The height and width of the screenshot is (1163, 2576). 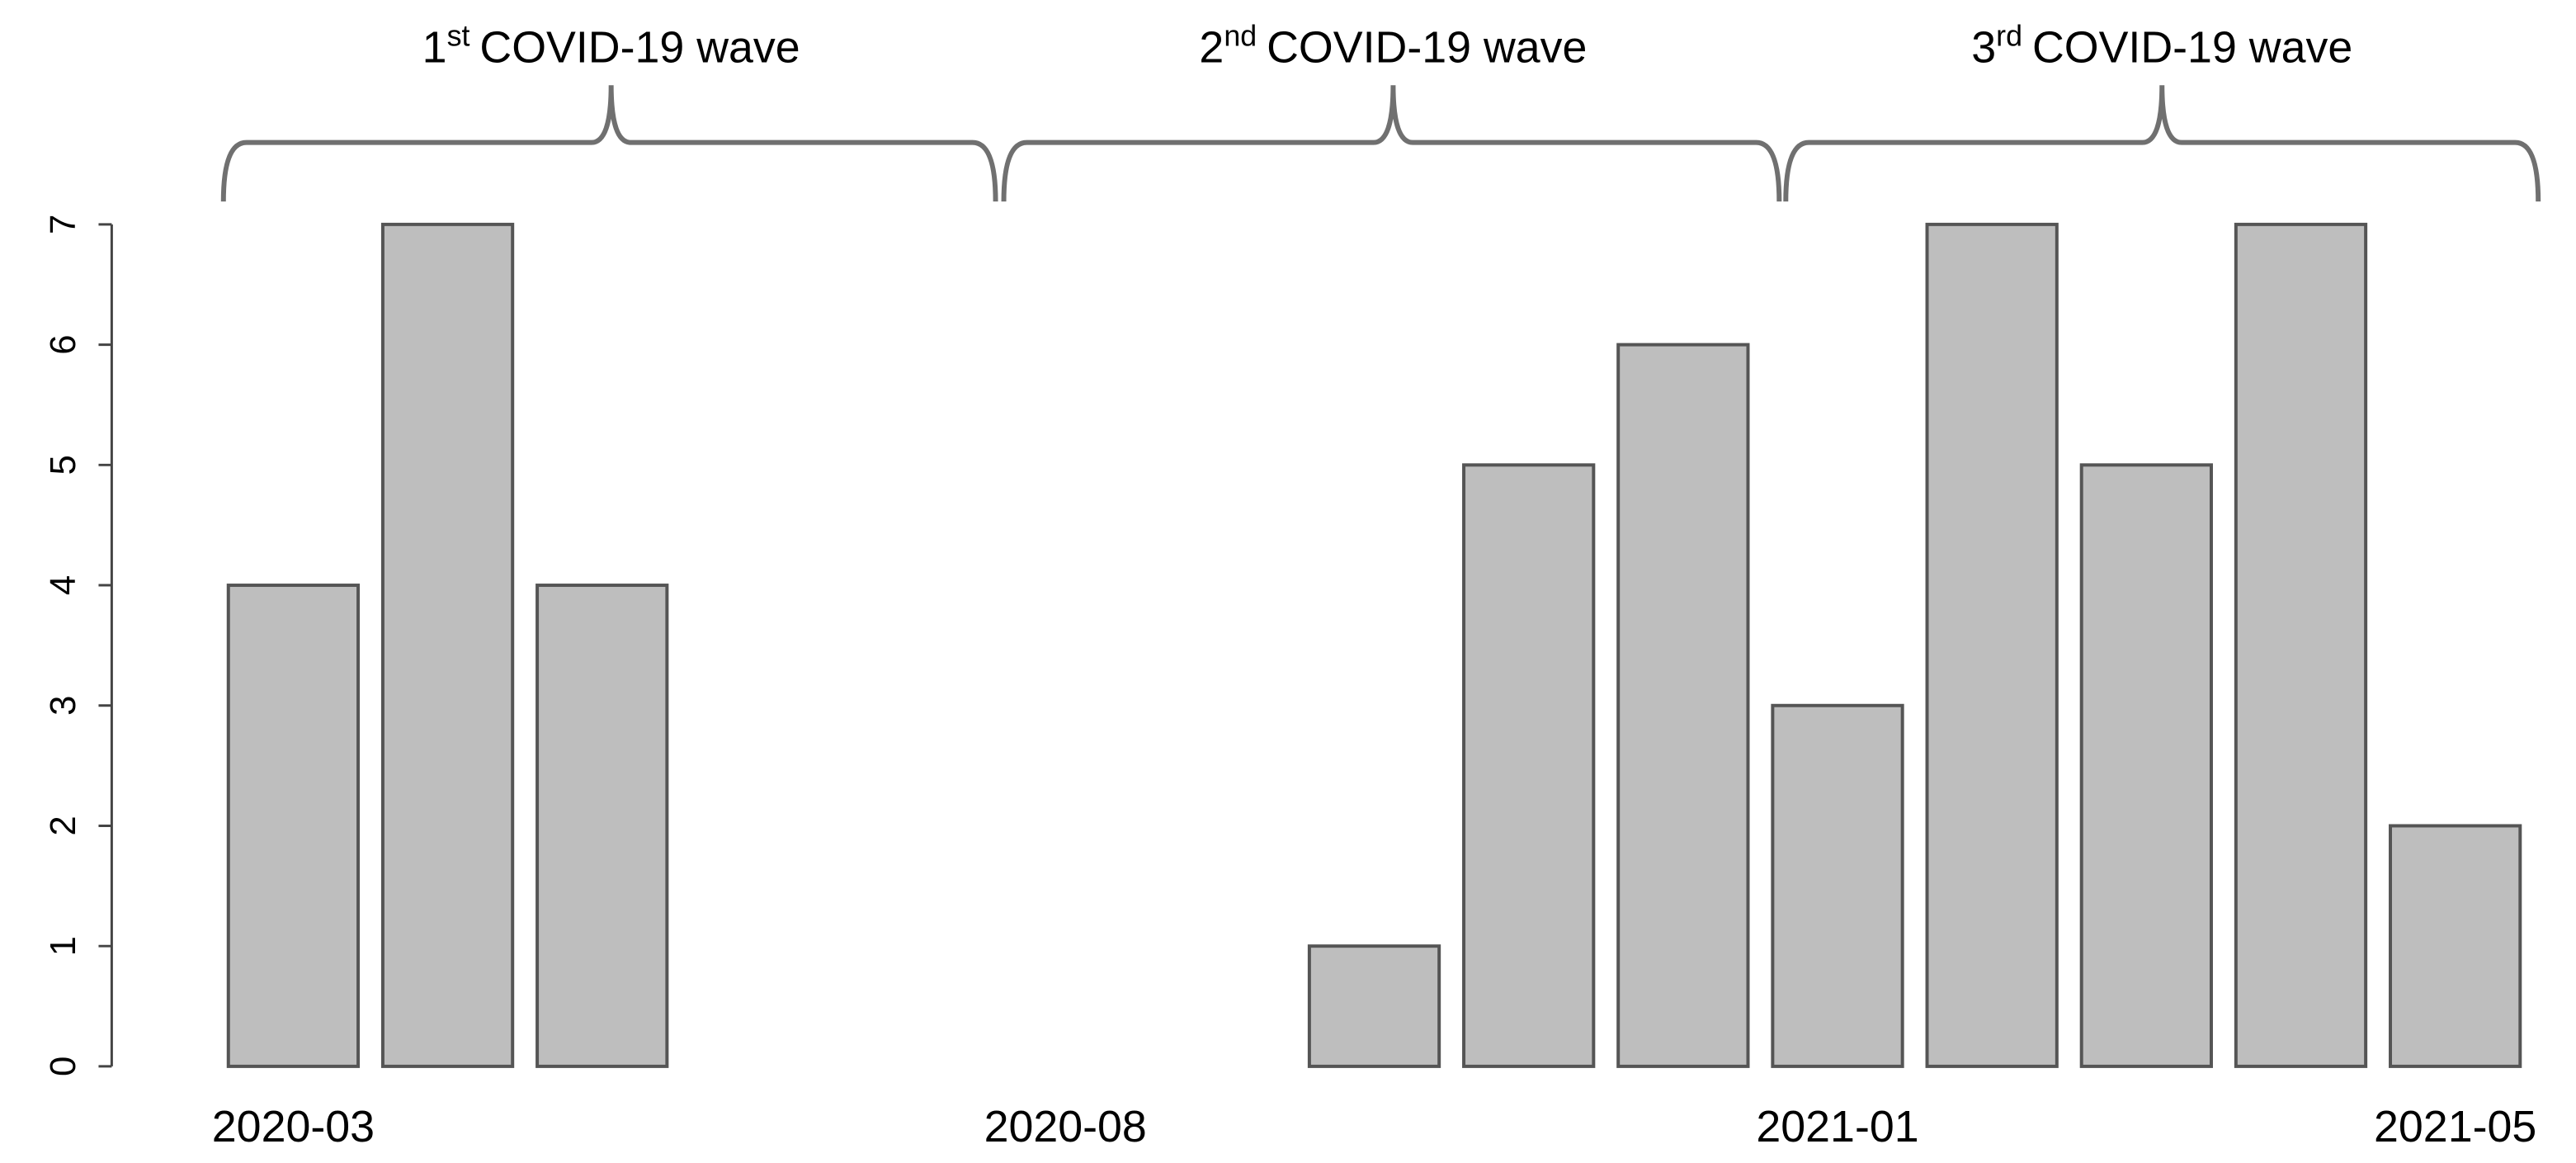 I want to click on wave-label: 3rd COVID-19 wave, so click(x=2161, y=46).